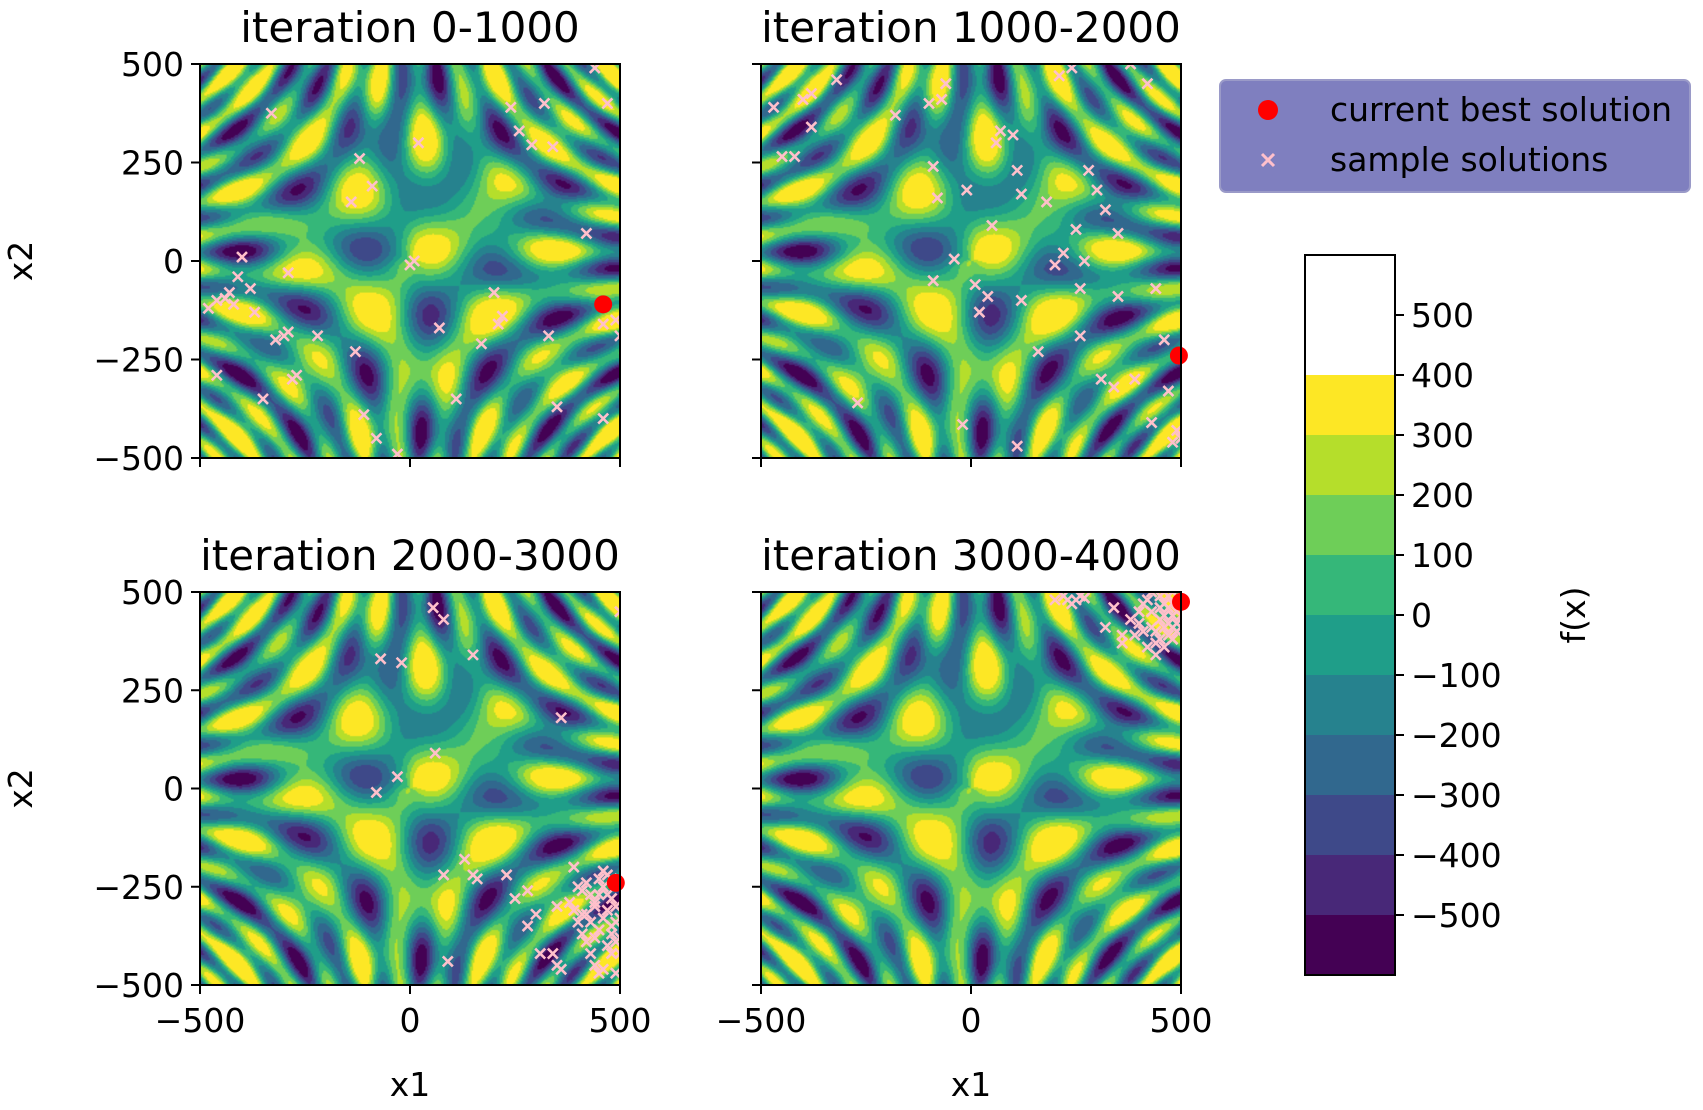 The height and width of the screenshot is (1110, 1703). What do you see at coordinates (1573, 615) in the screenshot?
I see `colorbar-label: f(x)` at bounding box center [1573, 615].